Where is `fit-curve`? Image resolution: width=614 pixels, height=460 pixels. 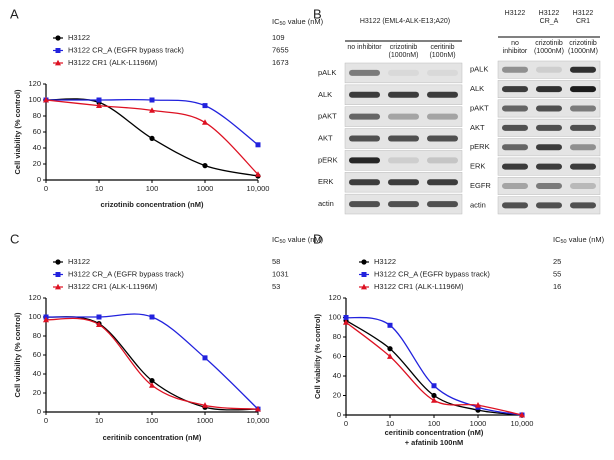
fit-curve is located at coordinates (152, 361).